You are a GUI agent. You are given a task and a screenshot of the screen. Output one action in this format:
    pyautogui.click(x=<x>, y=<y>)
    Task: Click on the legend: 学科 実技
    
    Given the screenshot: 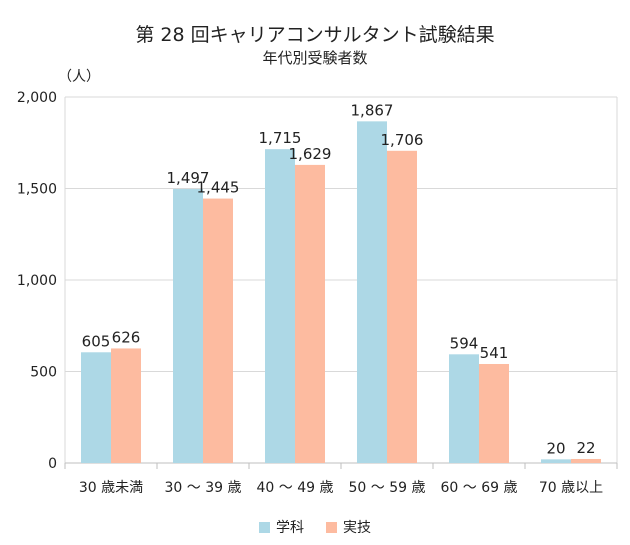 What is the action you would take?
    pyautogui.click(x=315, y=527)
    